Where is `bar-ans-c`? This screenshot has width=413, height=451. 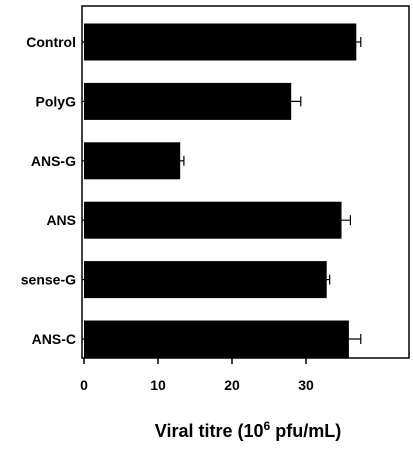 bar-ans-c is located at coordinates (216, 339).